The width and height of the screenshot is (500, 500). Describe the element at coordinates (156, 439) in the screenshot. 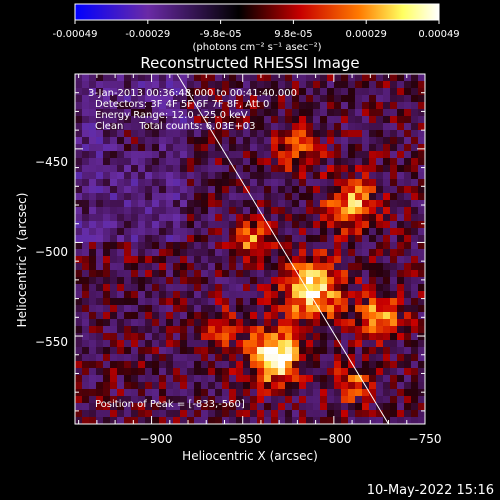

I see `x-tick-label: −900` at that location.